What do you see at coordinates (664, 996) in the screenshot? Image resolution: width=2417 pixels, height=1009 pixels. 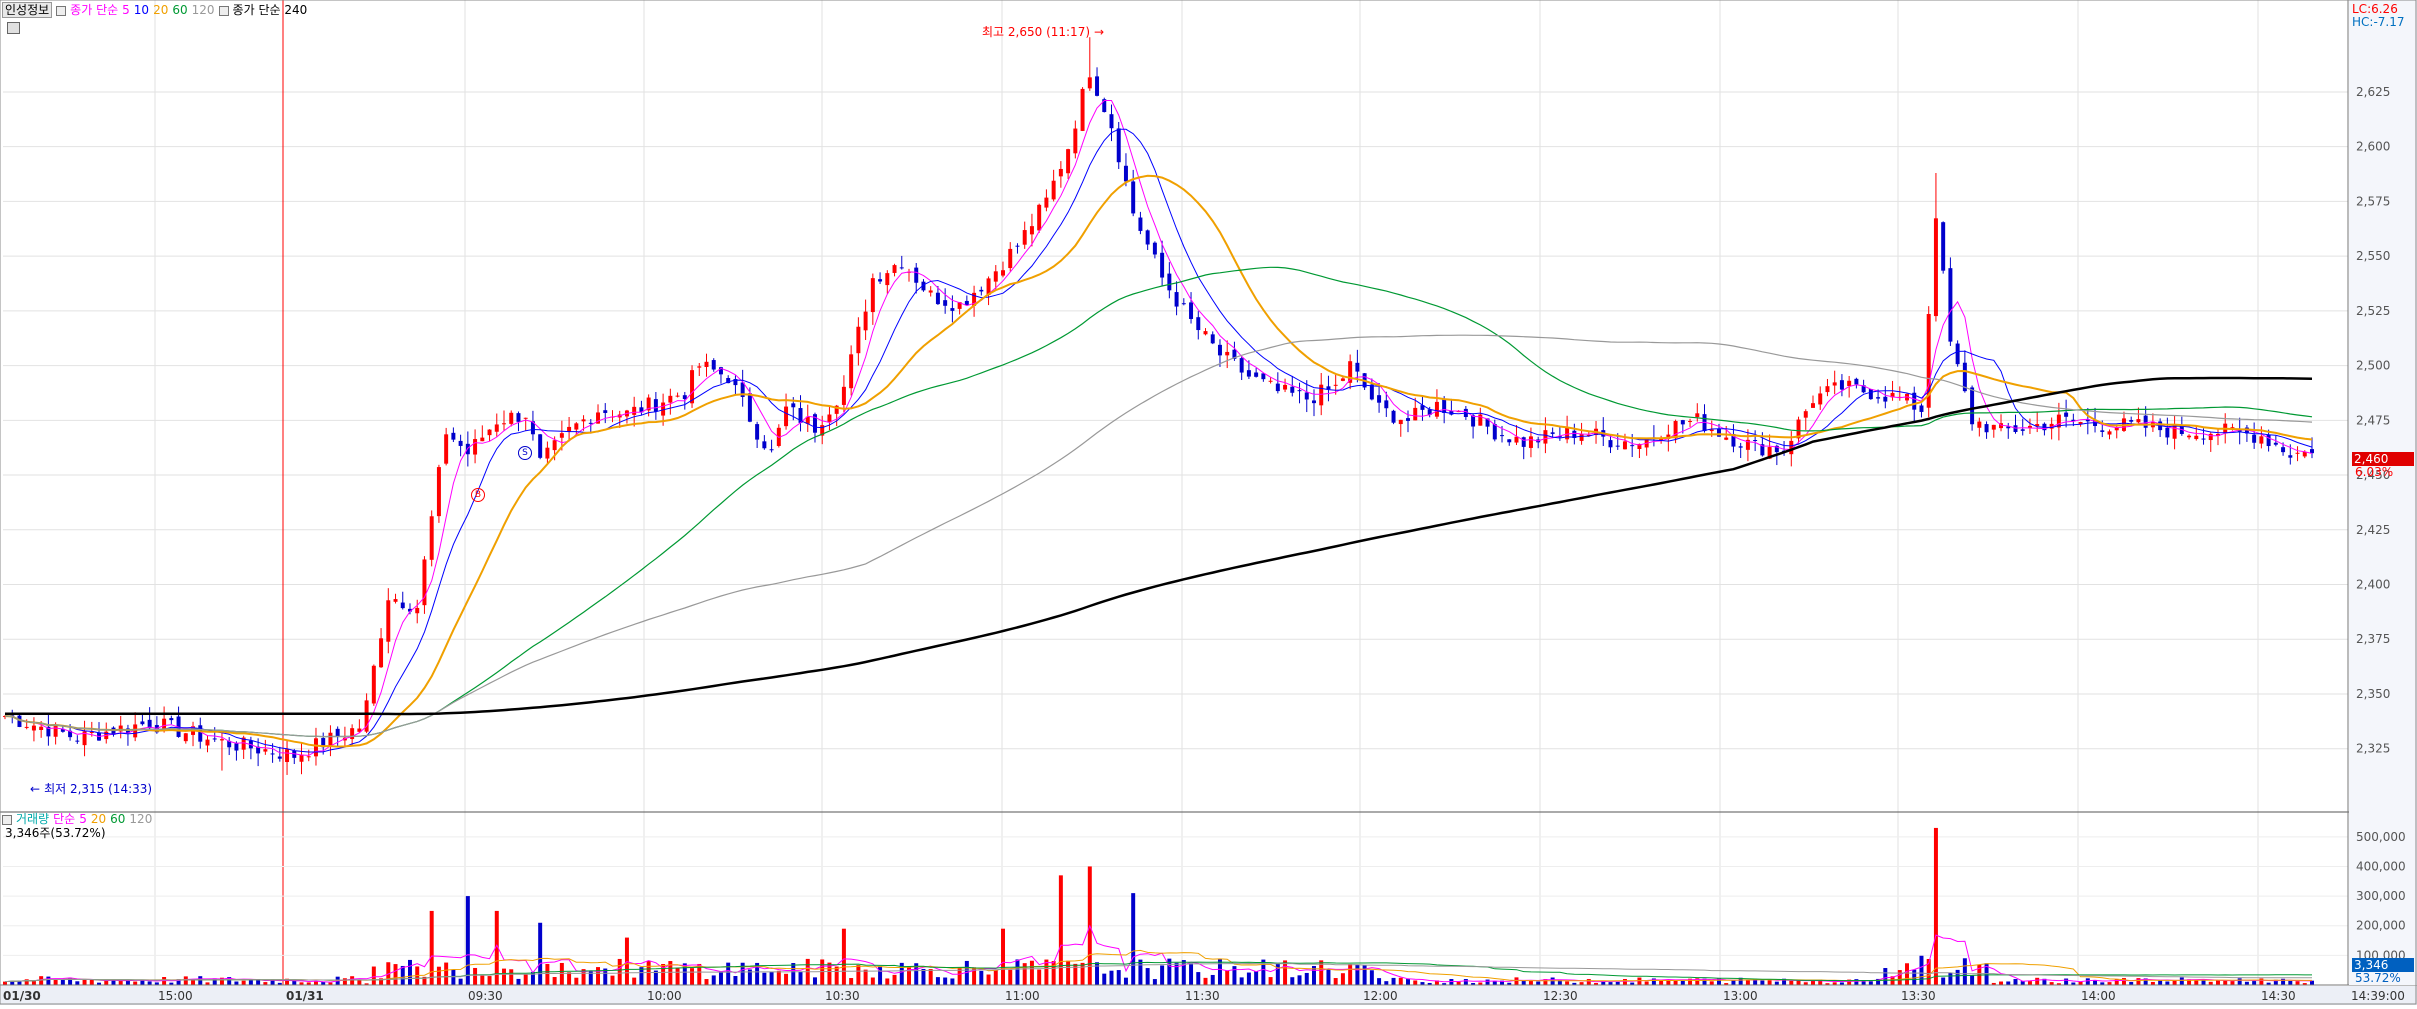 I see `time-tick-label: 10:00` at bounding box center [664, 996].